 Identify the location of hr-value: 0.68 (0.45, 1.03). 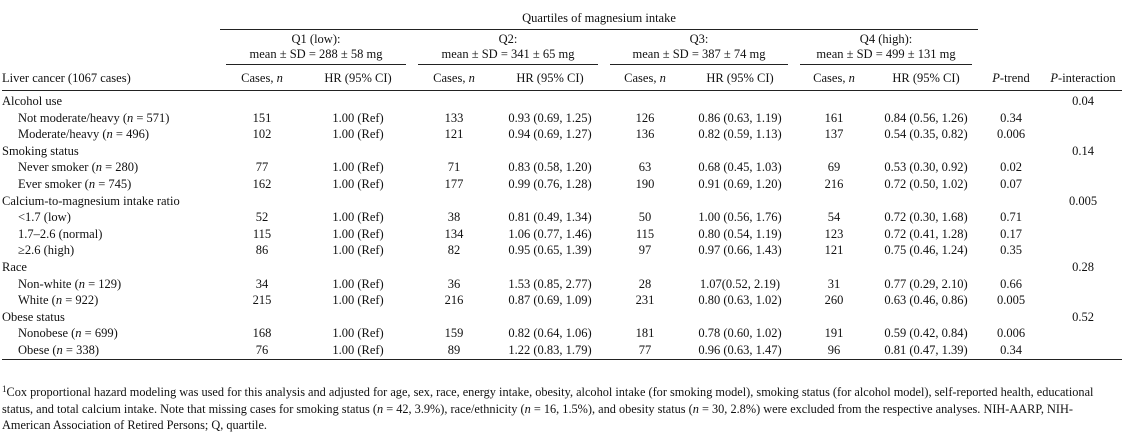
(740, 167).